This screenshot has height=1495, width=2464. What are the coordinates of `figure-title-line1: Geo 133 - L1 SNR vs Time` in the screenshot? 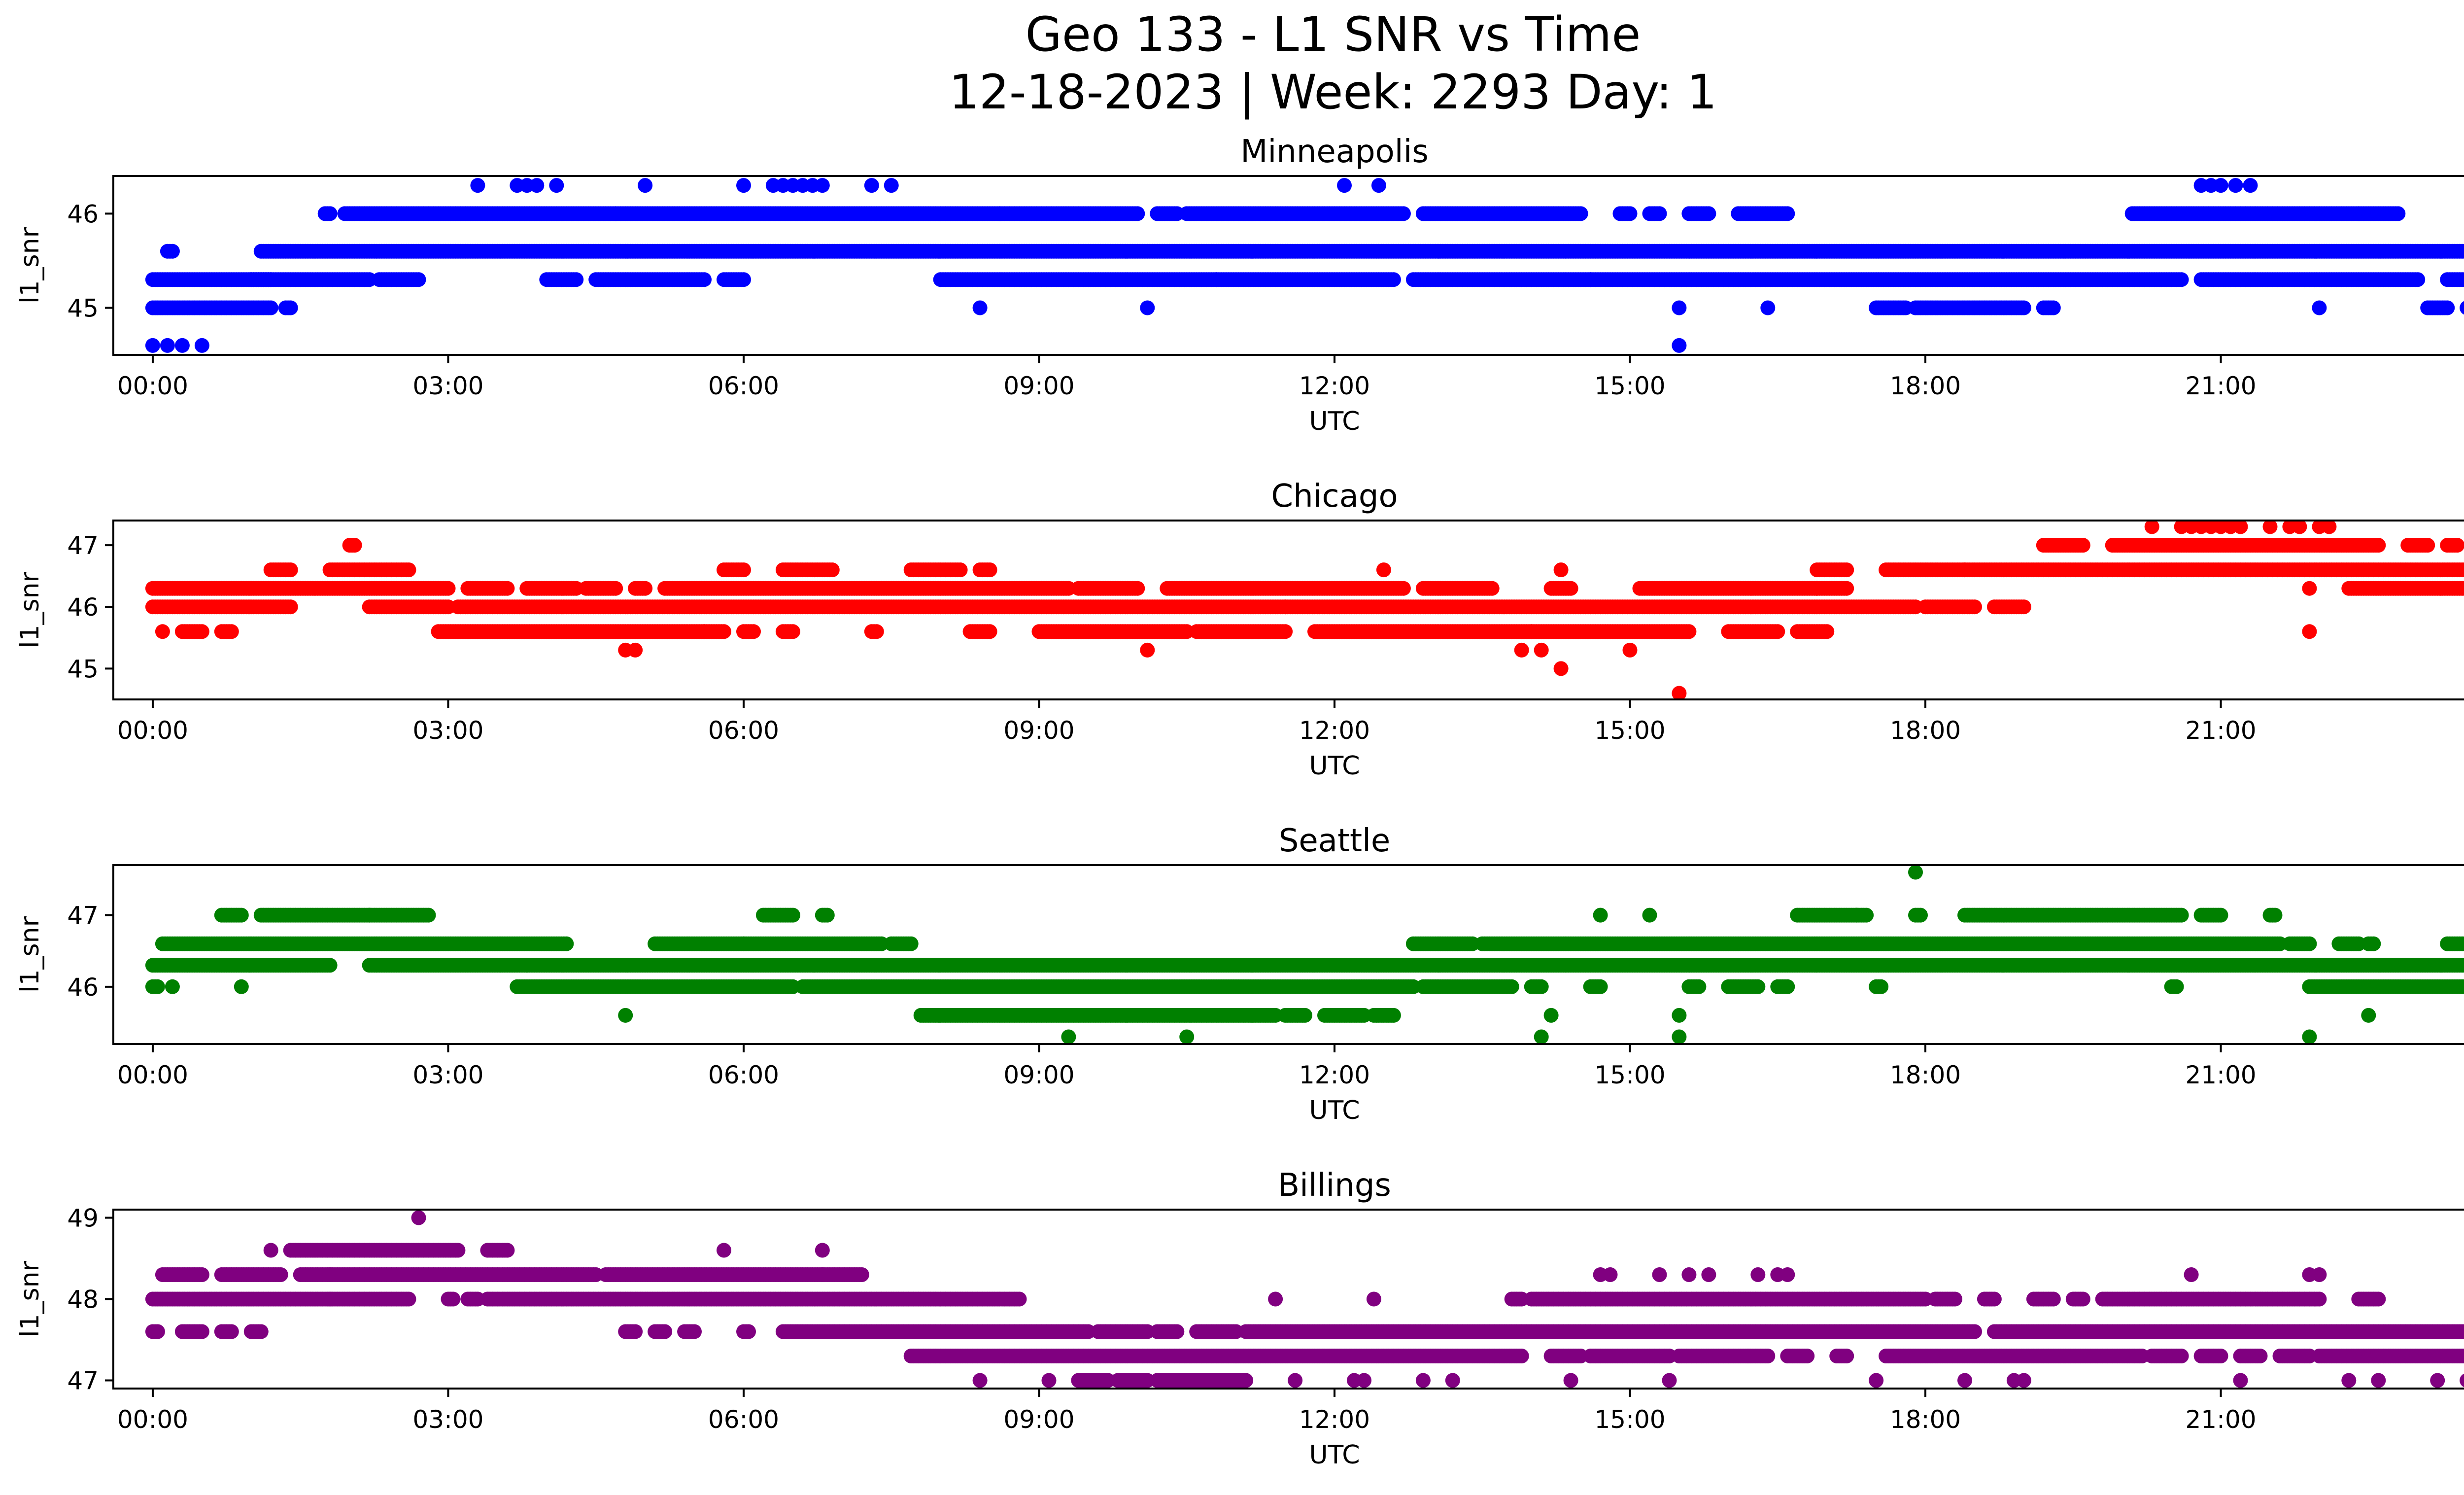 It's located at (1333, 34).